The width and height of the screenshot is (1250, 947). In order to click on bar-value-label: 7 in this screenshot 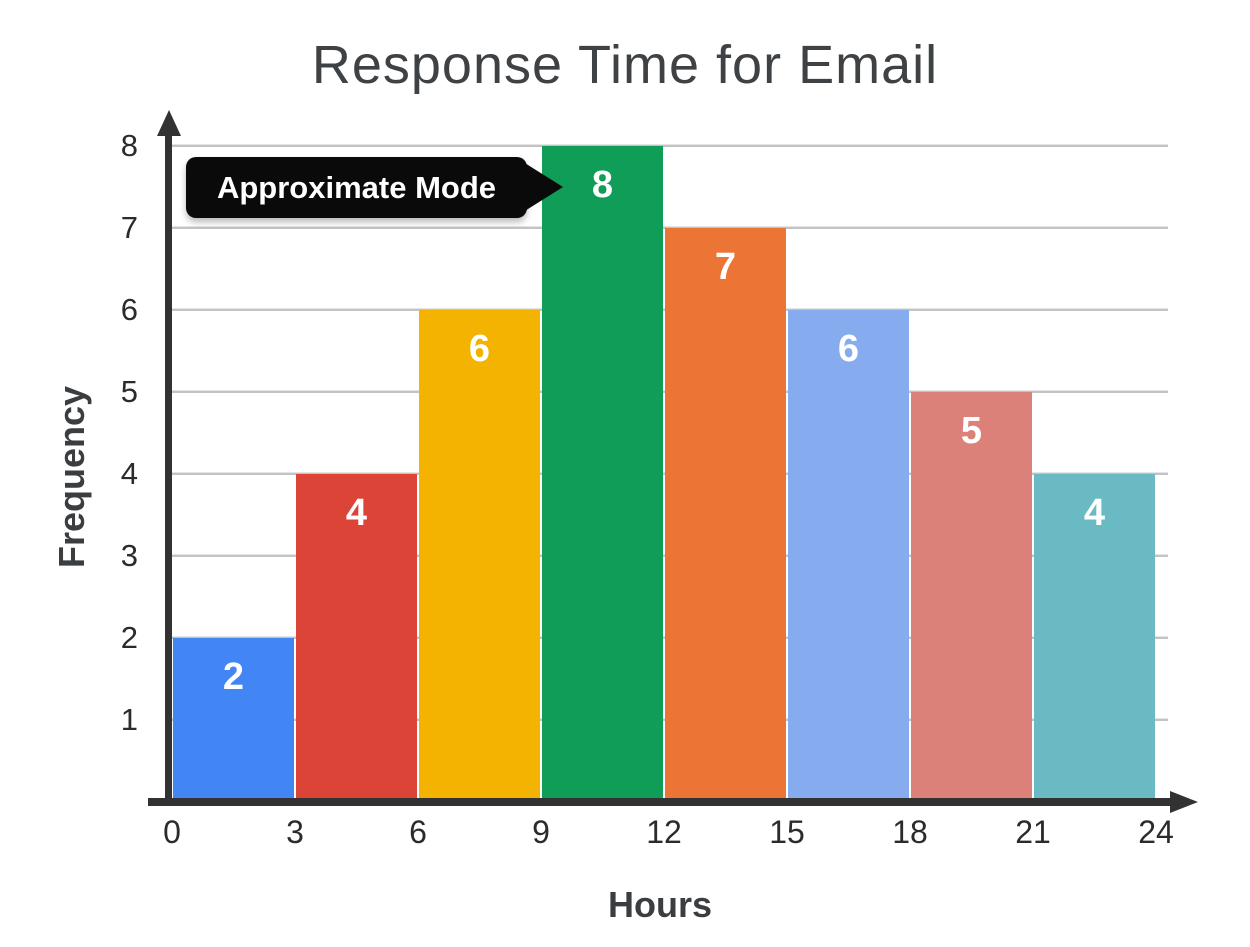, I will do `click(725, 267)`.